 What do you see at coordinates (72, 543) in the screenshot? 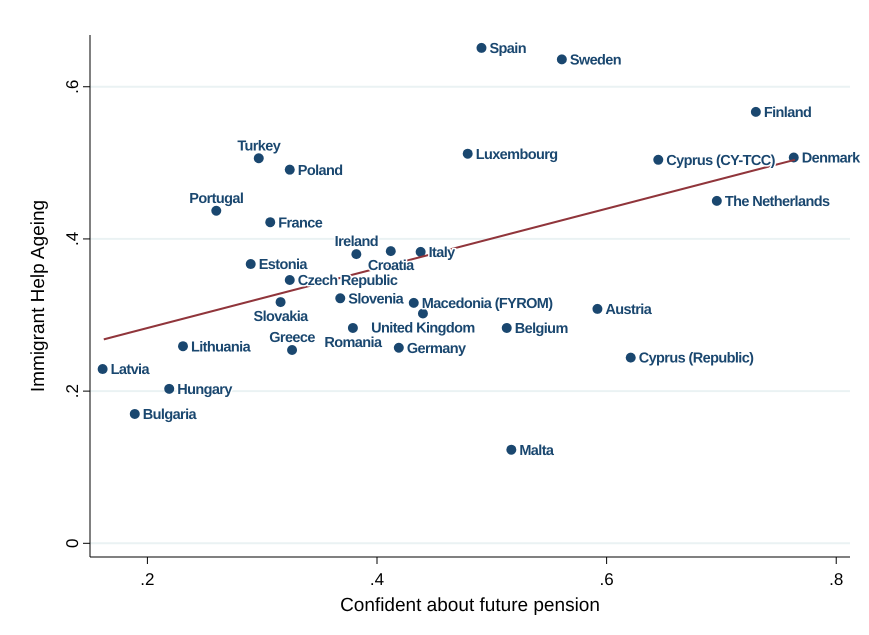
I see `y-tick-label: 0` at bounding box center [72, 543].